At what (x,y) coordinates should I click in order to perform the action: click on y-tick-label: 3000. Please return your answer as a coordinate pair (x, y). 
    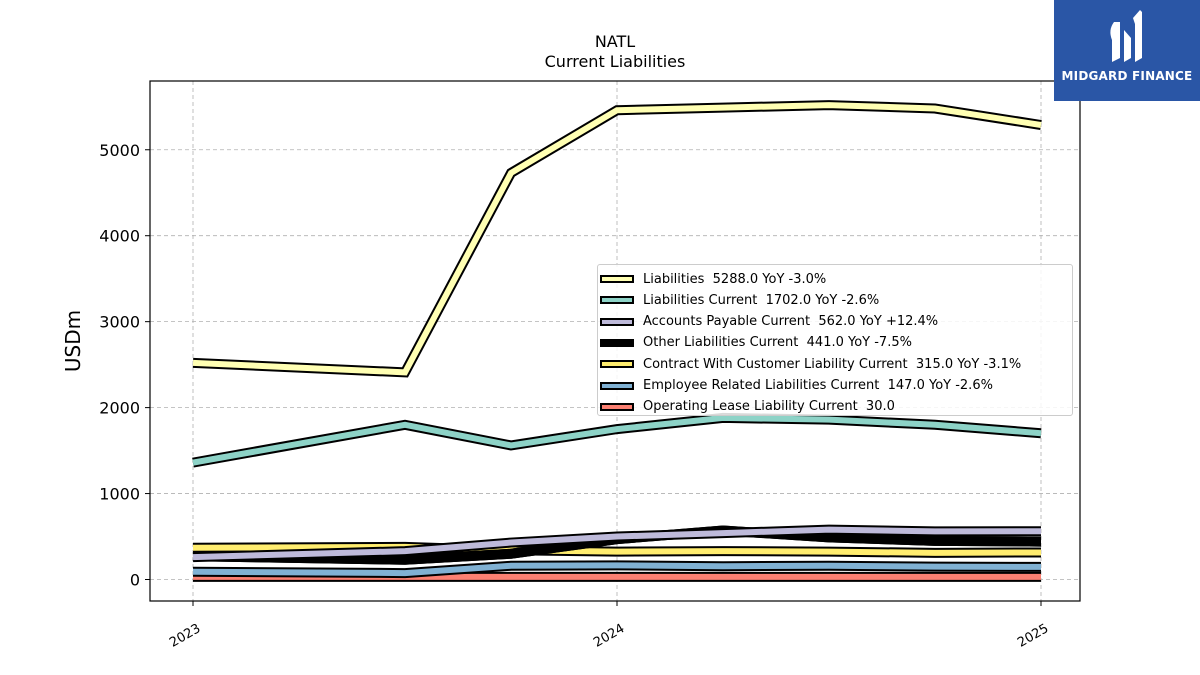
    Looking at the image, I should click on (119, 322).